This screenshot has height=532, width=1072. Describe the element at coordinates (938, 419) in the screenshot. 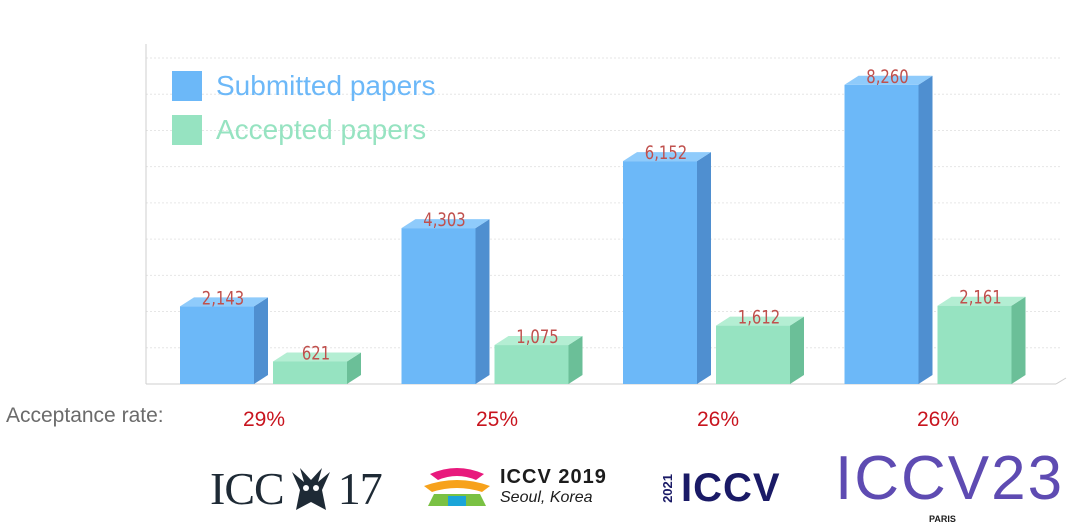

I see `acceptance-rate-2023: 26%` at that location.